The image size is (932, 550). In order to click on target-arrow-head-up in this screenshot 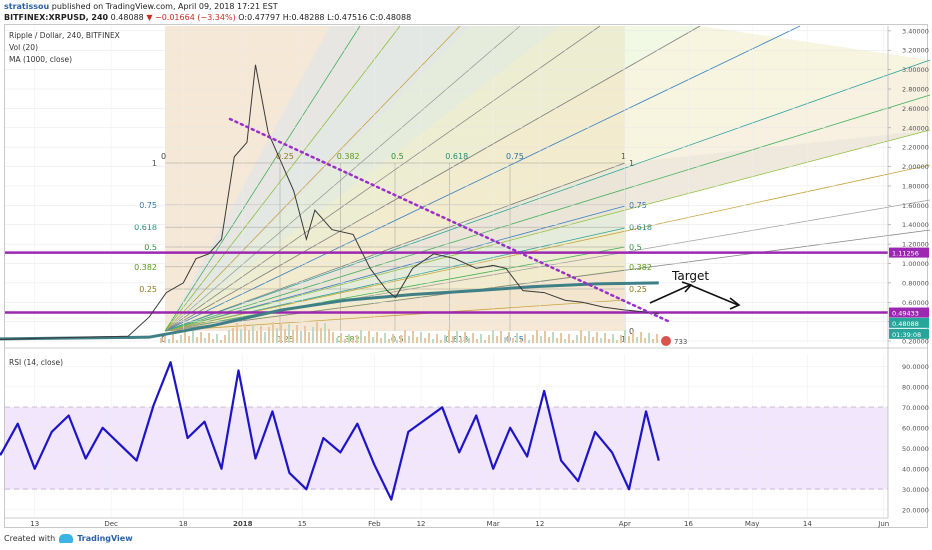, I will do `click(687, 287)`.